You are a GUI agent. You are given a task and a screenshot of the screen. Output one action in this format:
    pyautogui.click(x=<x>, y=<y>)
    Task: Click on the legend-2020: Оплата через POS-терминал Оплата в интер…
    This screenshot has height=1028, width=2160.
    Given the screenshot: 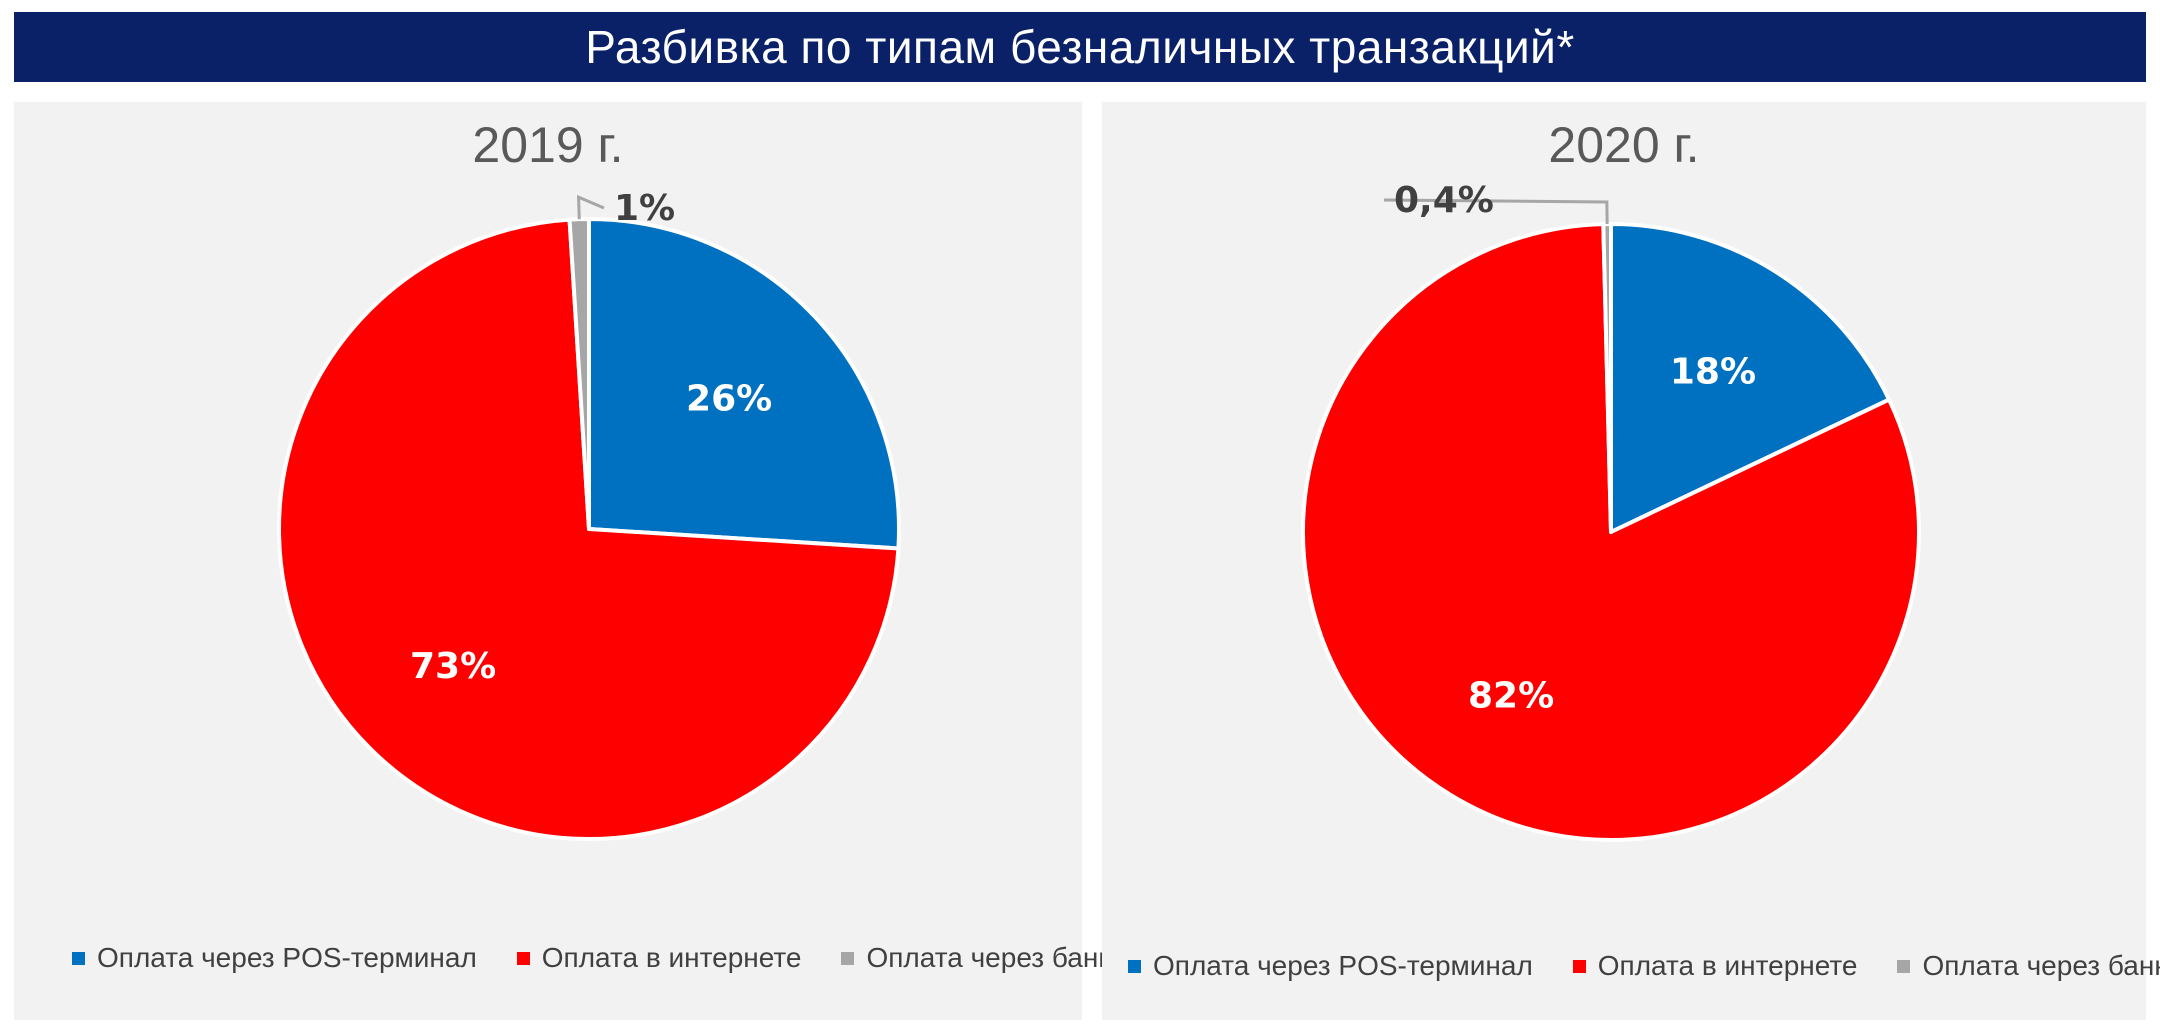 What is the action you would take?
    pyautogui.click(x=1644, y=966)
    